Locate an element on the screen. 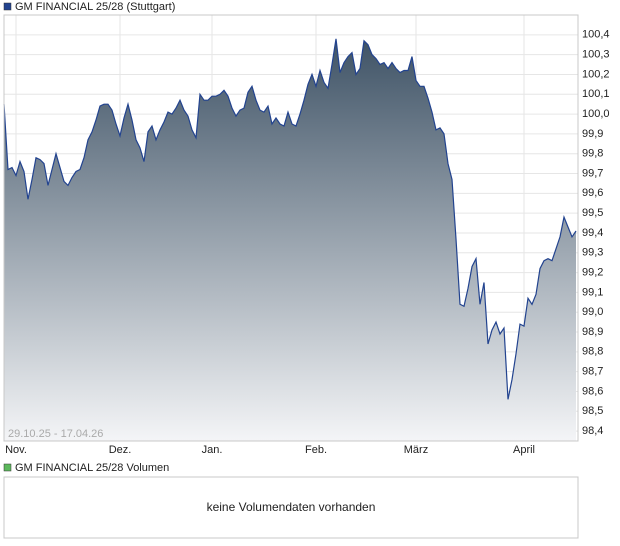 The height and width of the screenshot is (546, 620). x-tick-label: Dez. is located at coordinates (120, 450).